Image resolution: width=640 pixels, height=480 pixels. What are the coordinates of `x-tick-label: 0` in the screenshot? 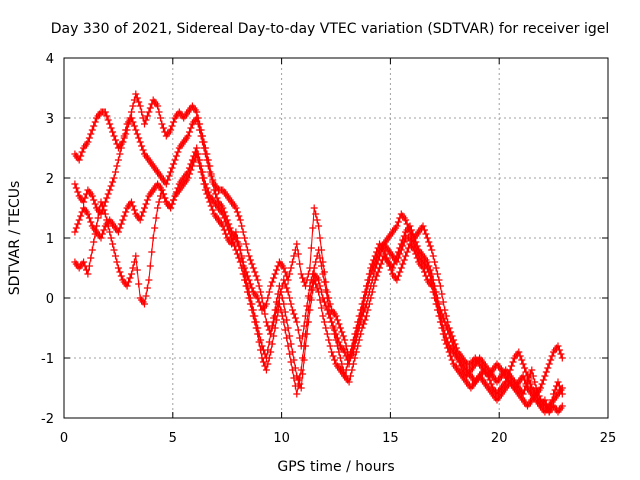 It's located at (64, 438).